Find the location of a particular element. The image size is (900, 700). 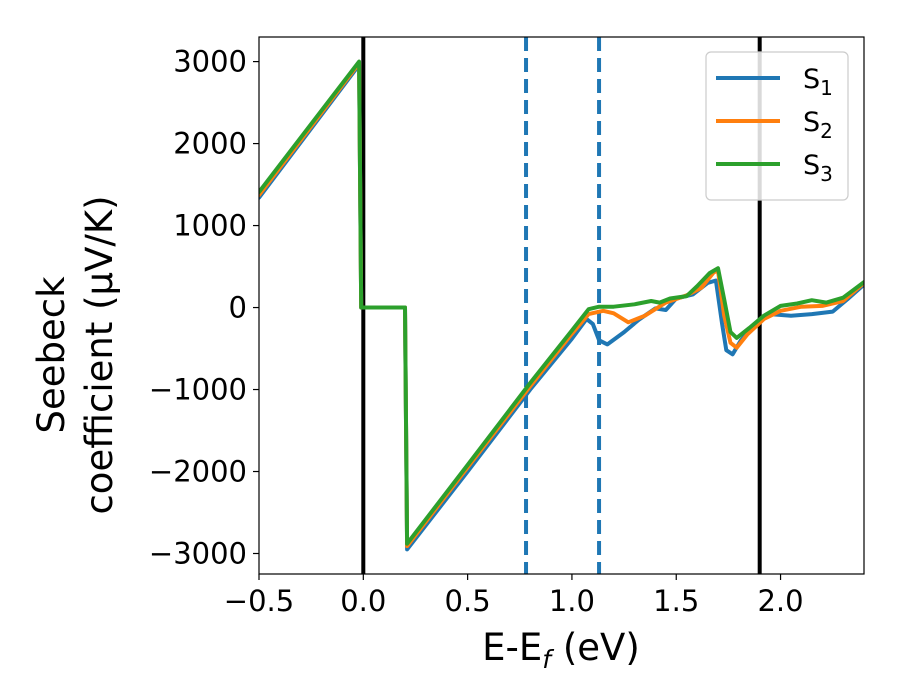

y-tick-label: 2000 is located at coordinates (210, 144).